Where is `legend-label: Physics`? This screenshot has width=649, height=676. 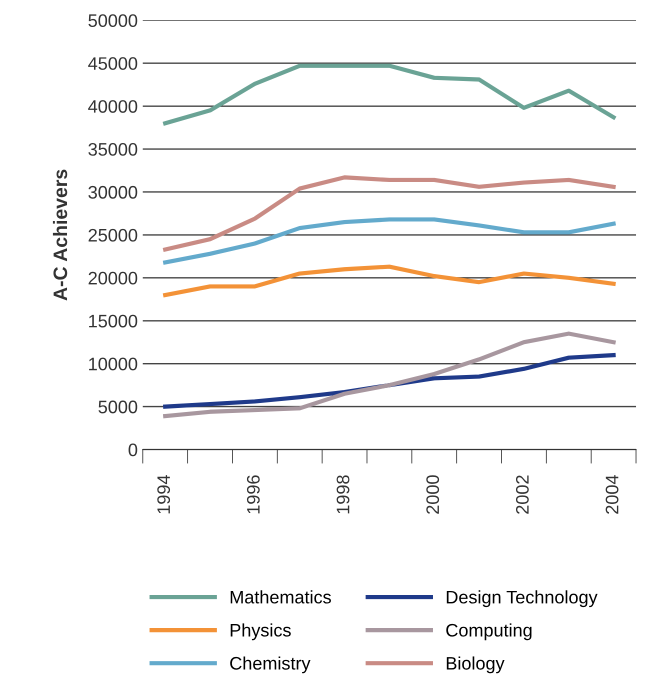 legend-label: Physics is located at coordinates (260, 631).